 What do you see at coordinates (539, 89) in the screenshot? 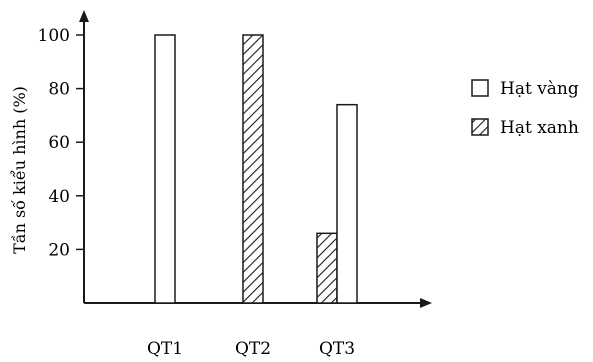
I see `legend-label-hat-vang: Hạt vàng` at bounding box center [539, 89].